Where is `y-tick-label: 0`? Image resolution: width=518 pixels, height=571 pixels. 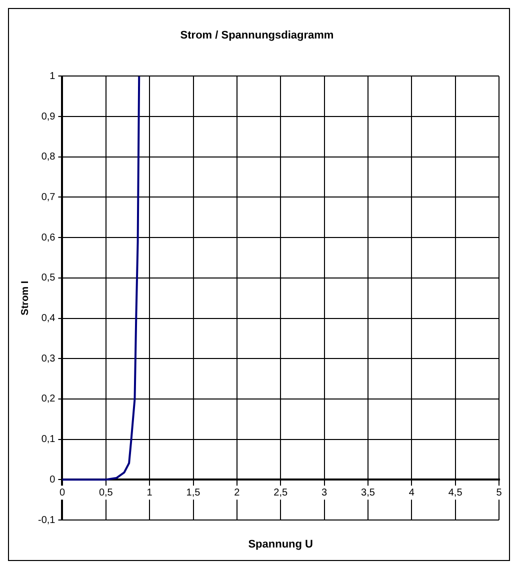 y-tick-label: 0 is located at coordinates (53, 480).